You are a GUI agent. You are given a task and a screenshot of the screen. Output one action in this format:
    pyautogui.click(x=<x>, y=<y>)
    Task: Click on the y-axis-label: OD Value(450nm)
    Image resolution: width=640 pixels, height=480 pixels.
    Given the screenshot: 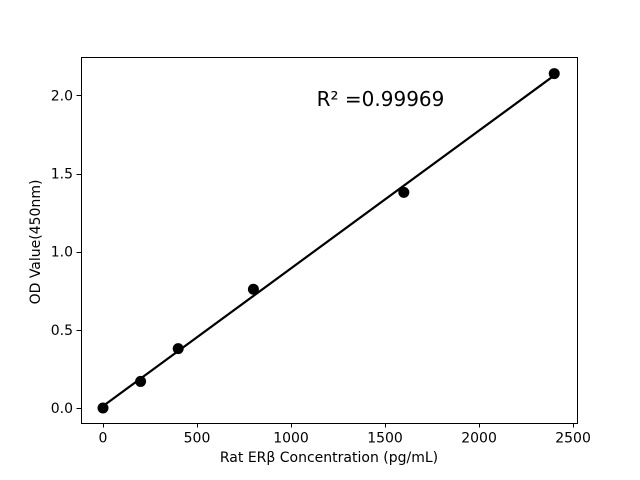 What is the action you would take?
    pyautogui.click(x=36, y=242)
    